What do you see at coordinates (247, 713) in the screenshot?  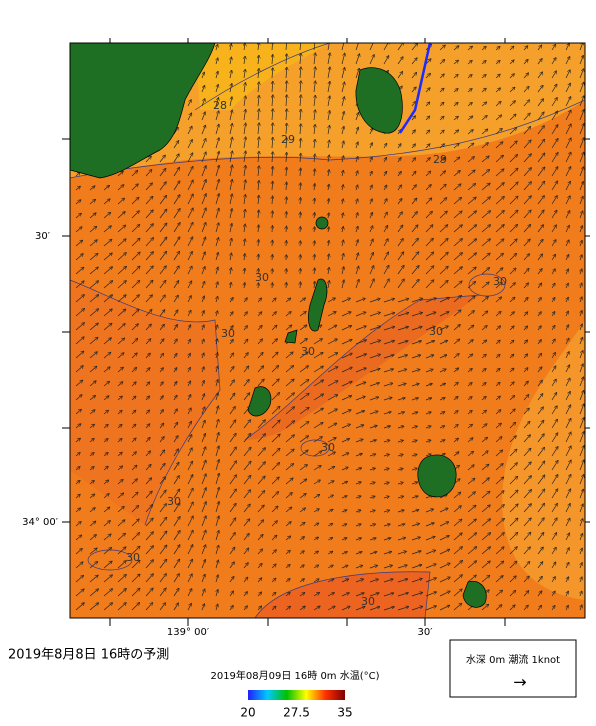 I see `colorbar-tick-label: 20` at bounding box center [247, 713].